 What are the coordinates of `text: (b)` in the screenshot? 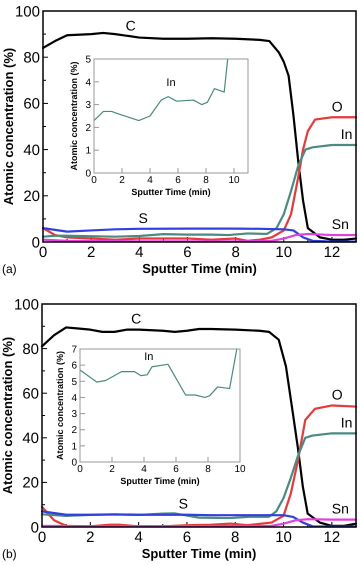 It's located at (9, 554).